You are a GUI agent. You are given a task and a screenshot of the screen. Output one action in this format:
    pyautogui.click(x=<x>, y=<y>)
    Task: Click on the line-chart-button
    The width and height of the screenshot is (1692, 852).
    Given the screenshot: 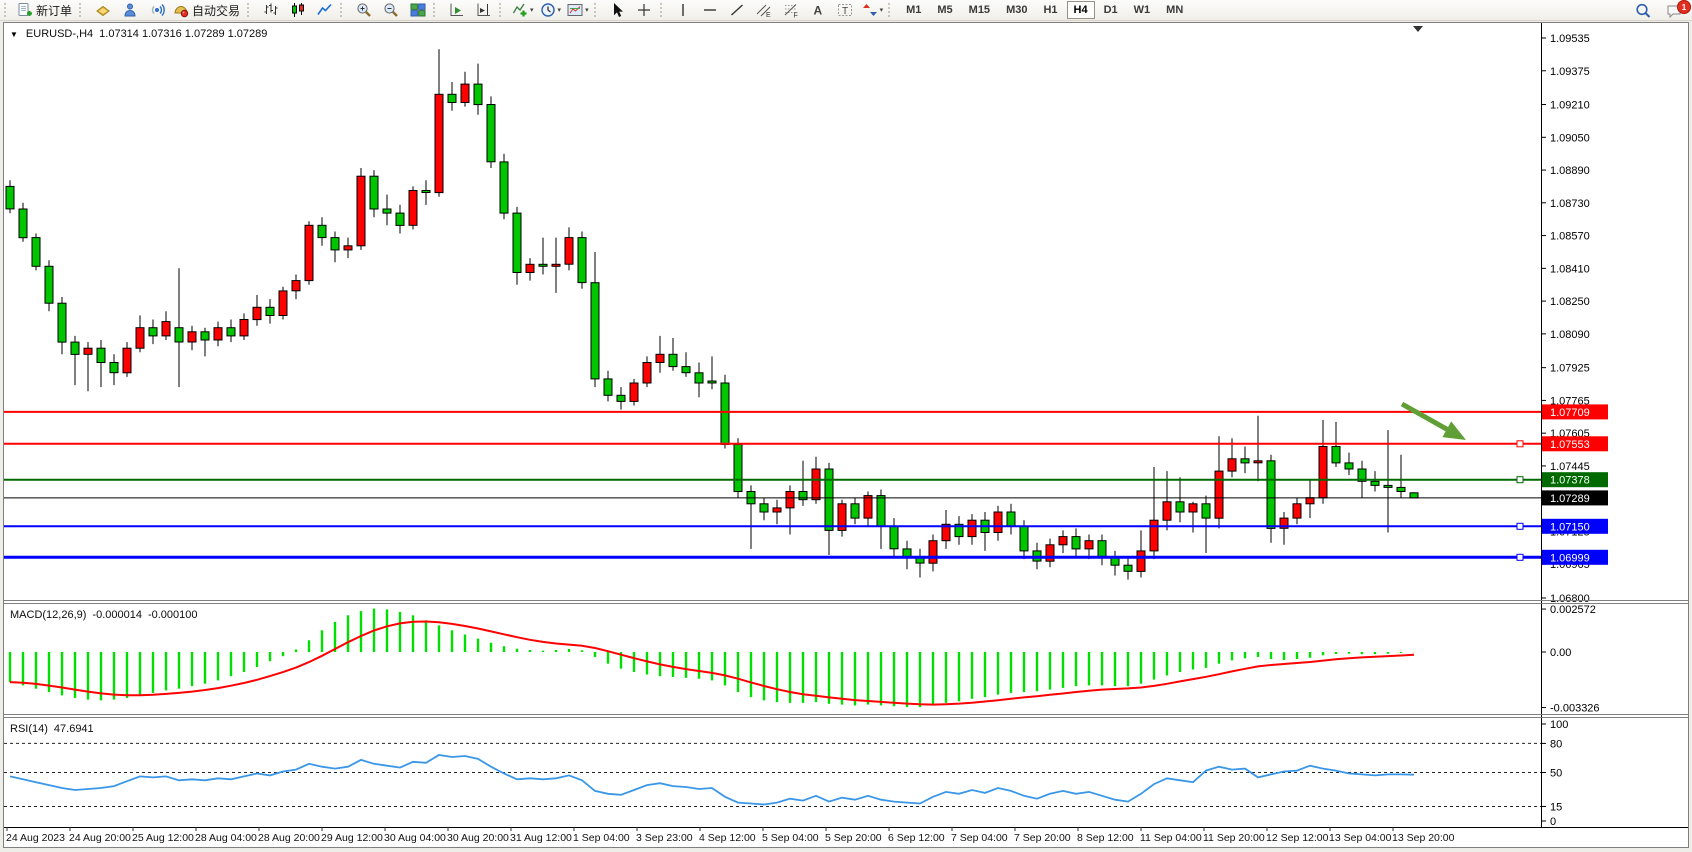 What is the action you would take?
    pyautogui.click(x=324, y=10)
    